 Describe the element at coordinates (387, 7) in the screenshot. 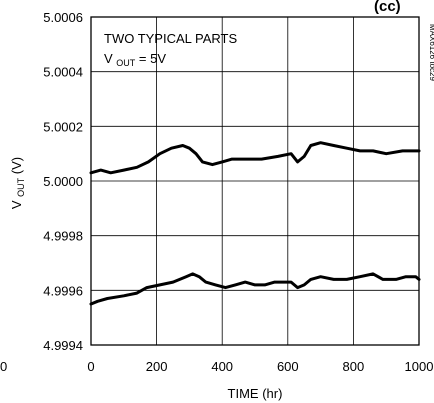

I see `chart-title: (cc)` at that location.